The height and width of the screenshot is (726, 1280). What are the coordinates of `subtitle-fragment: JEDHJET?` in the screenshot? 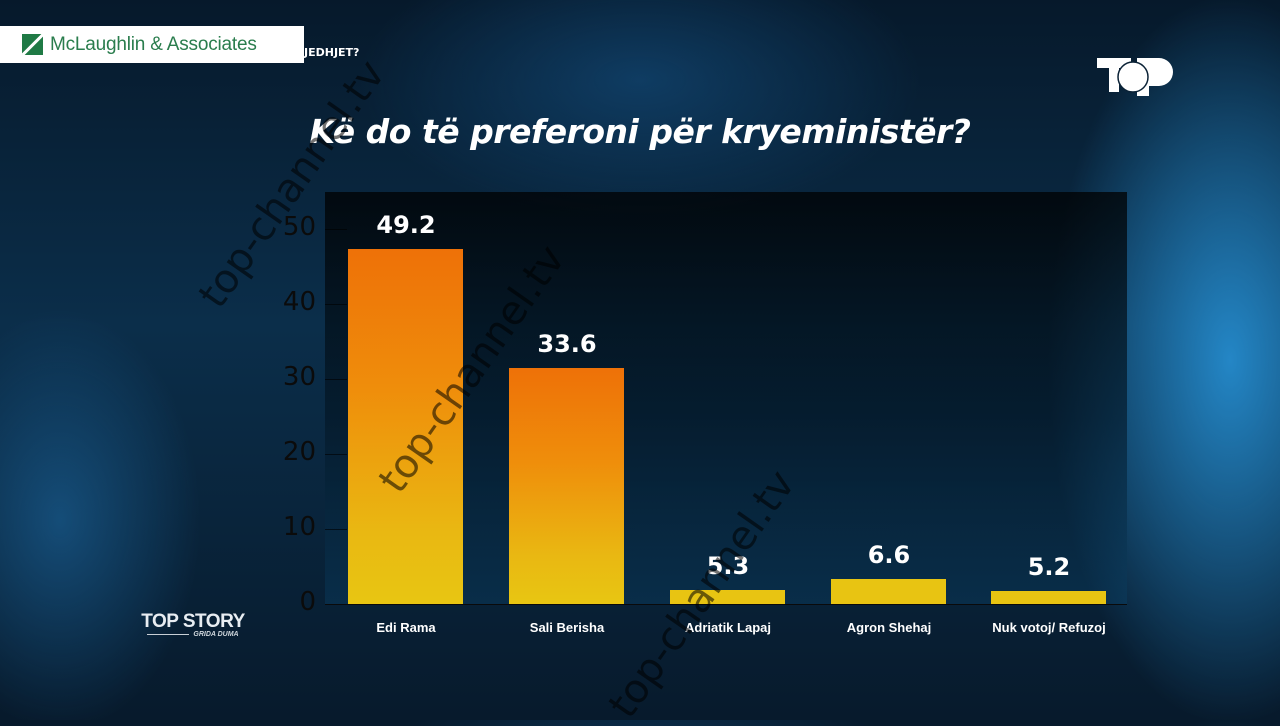 It's located at (332, 52).